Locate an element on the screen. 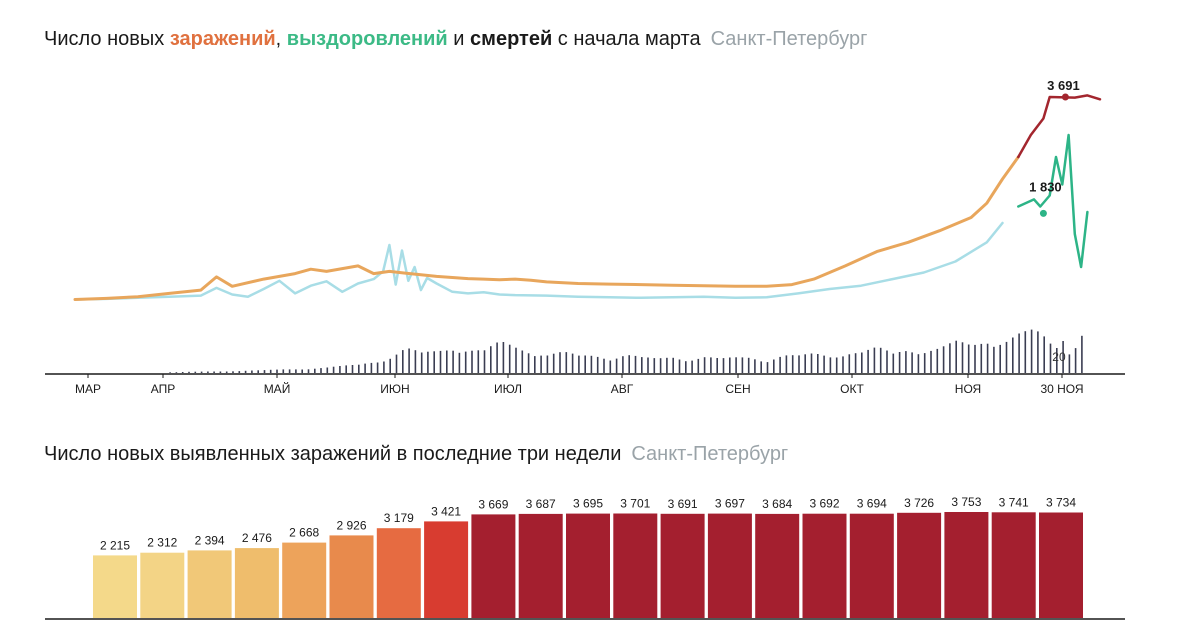  x-tick-label: ИЮЛ is located at coordinates (508, 389).